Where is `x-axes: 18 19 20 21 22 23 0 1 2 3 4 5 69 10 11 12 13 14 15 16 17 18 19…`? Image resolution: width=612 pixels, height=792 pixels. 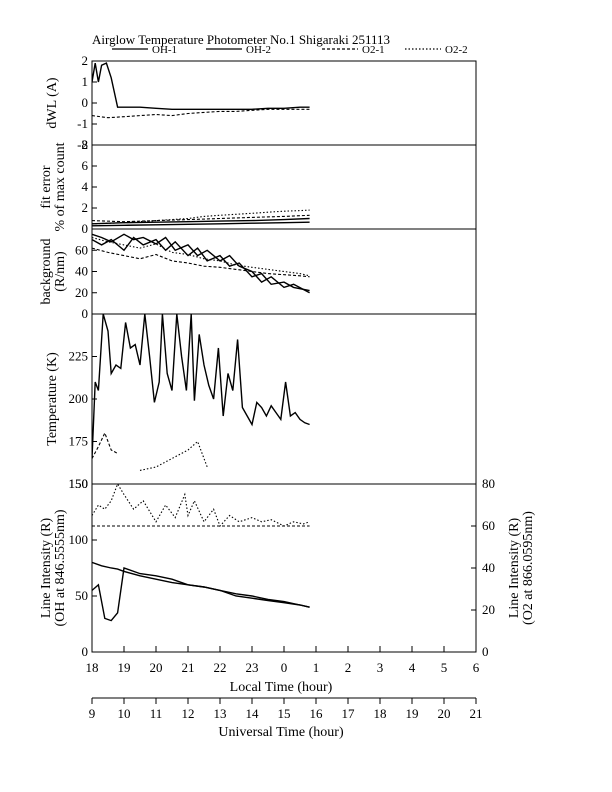 x-axes: 18 19 20 21 22 23 0 1 2 3 4 5 69 10 11 12 13 14 15 16 17 18 19… is located at coordinates (284, 683).